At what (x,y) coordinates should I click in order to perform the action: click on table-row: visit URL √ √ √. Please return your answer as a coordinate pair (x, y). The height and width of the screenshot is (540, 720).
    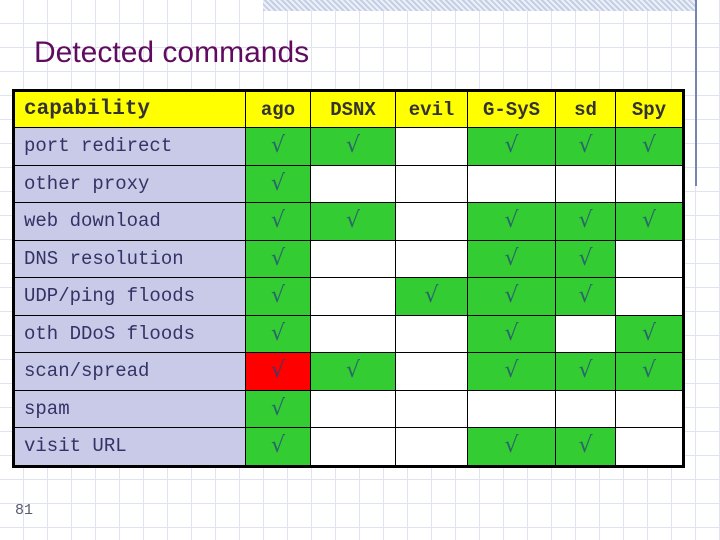
    Looking at the image, I should click on (348, 447).